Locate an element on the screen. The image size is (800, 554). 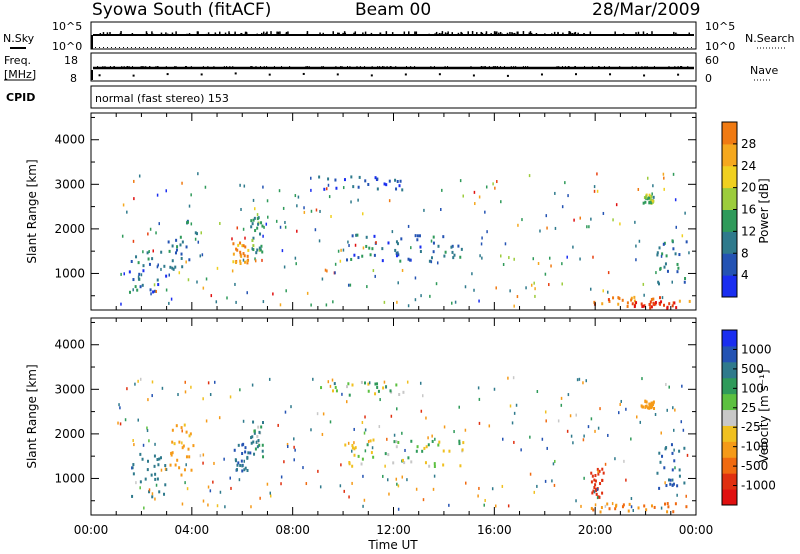
power-colorbar: 4 8 12 16 20 24 28 is located at coordinates (738, 209).